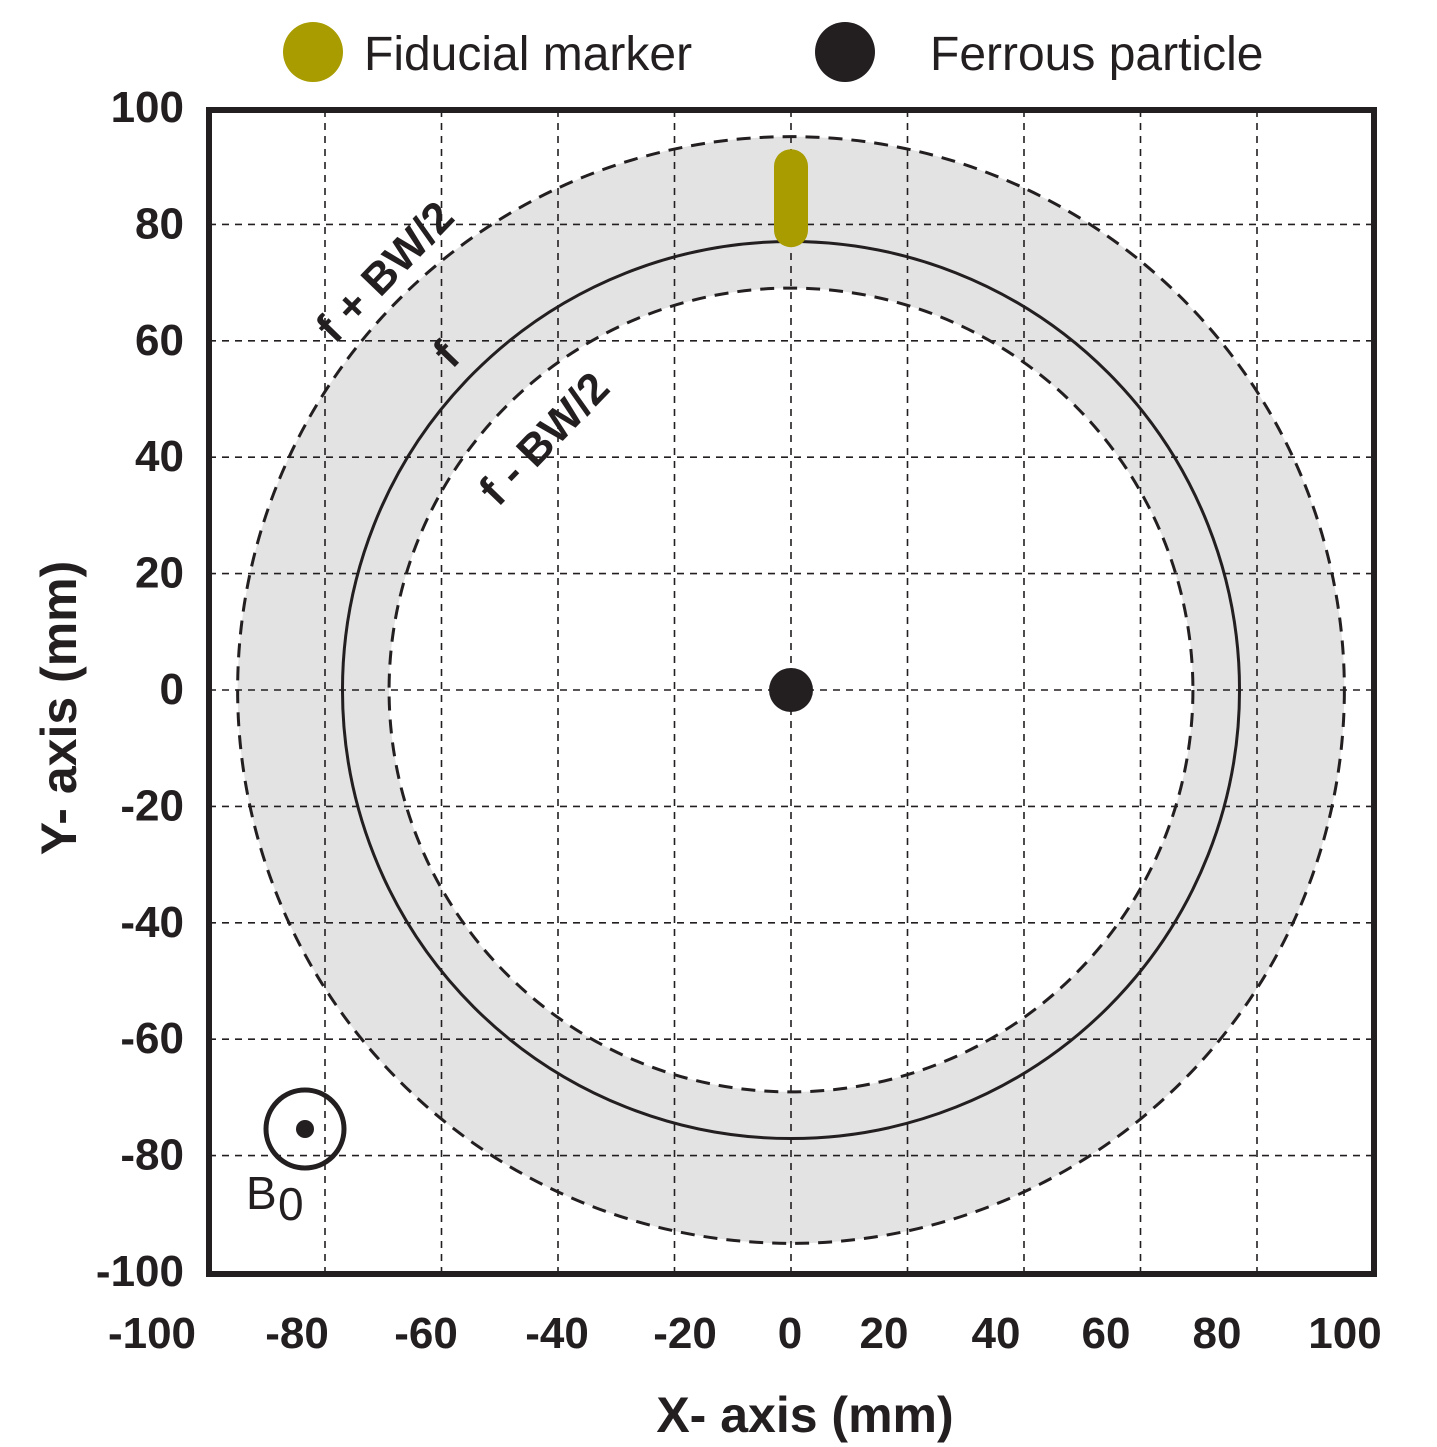 Image resolution: width=1437 pixels, height=1447 pixels. Describe the element at coordinates (773, 52) in the screenshot. I see `legend: Fiducial marker Ferrous particle` at that location.